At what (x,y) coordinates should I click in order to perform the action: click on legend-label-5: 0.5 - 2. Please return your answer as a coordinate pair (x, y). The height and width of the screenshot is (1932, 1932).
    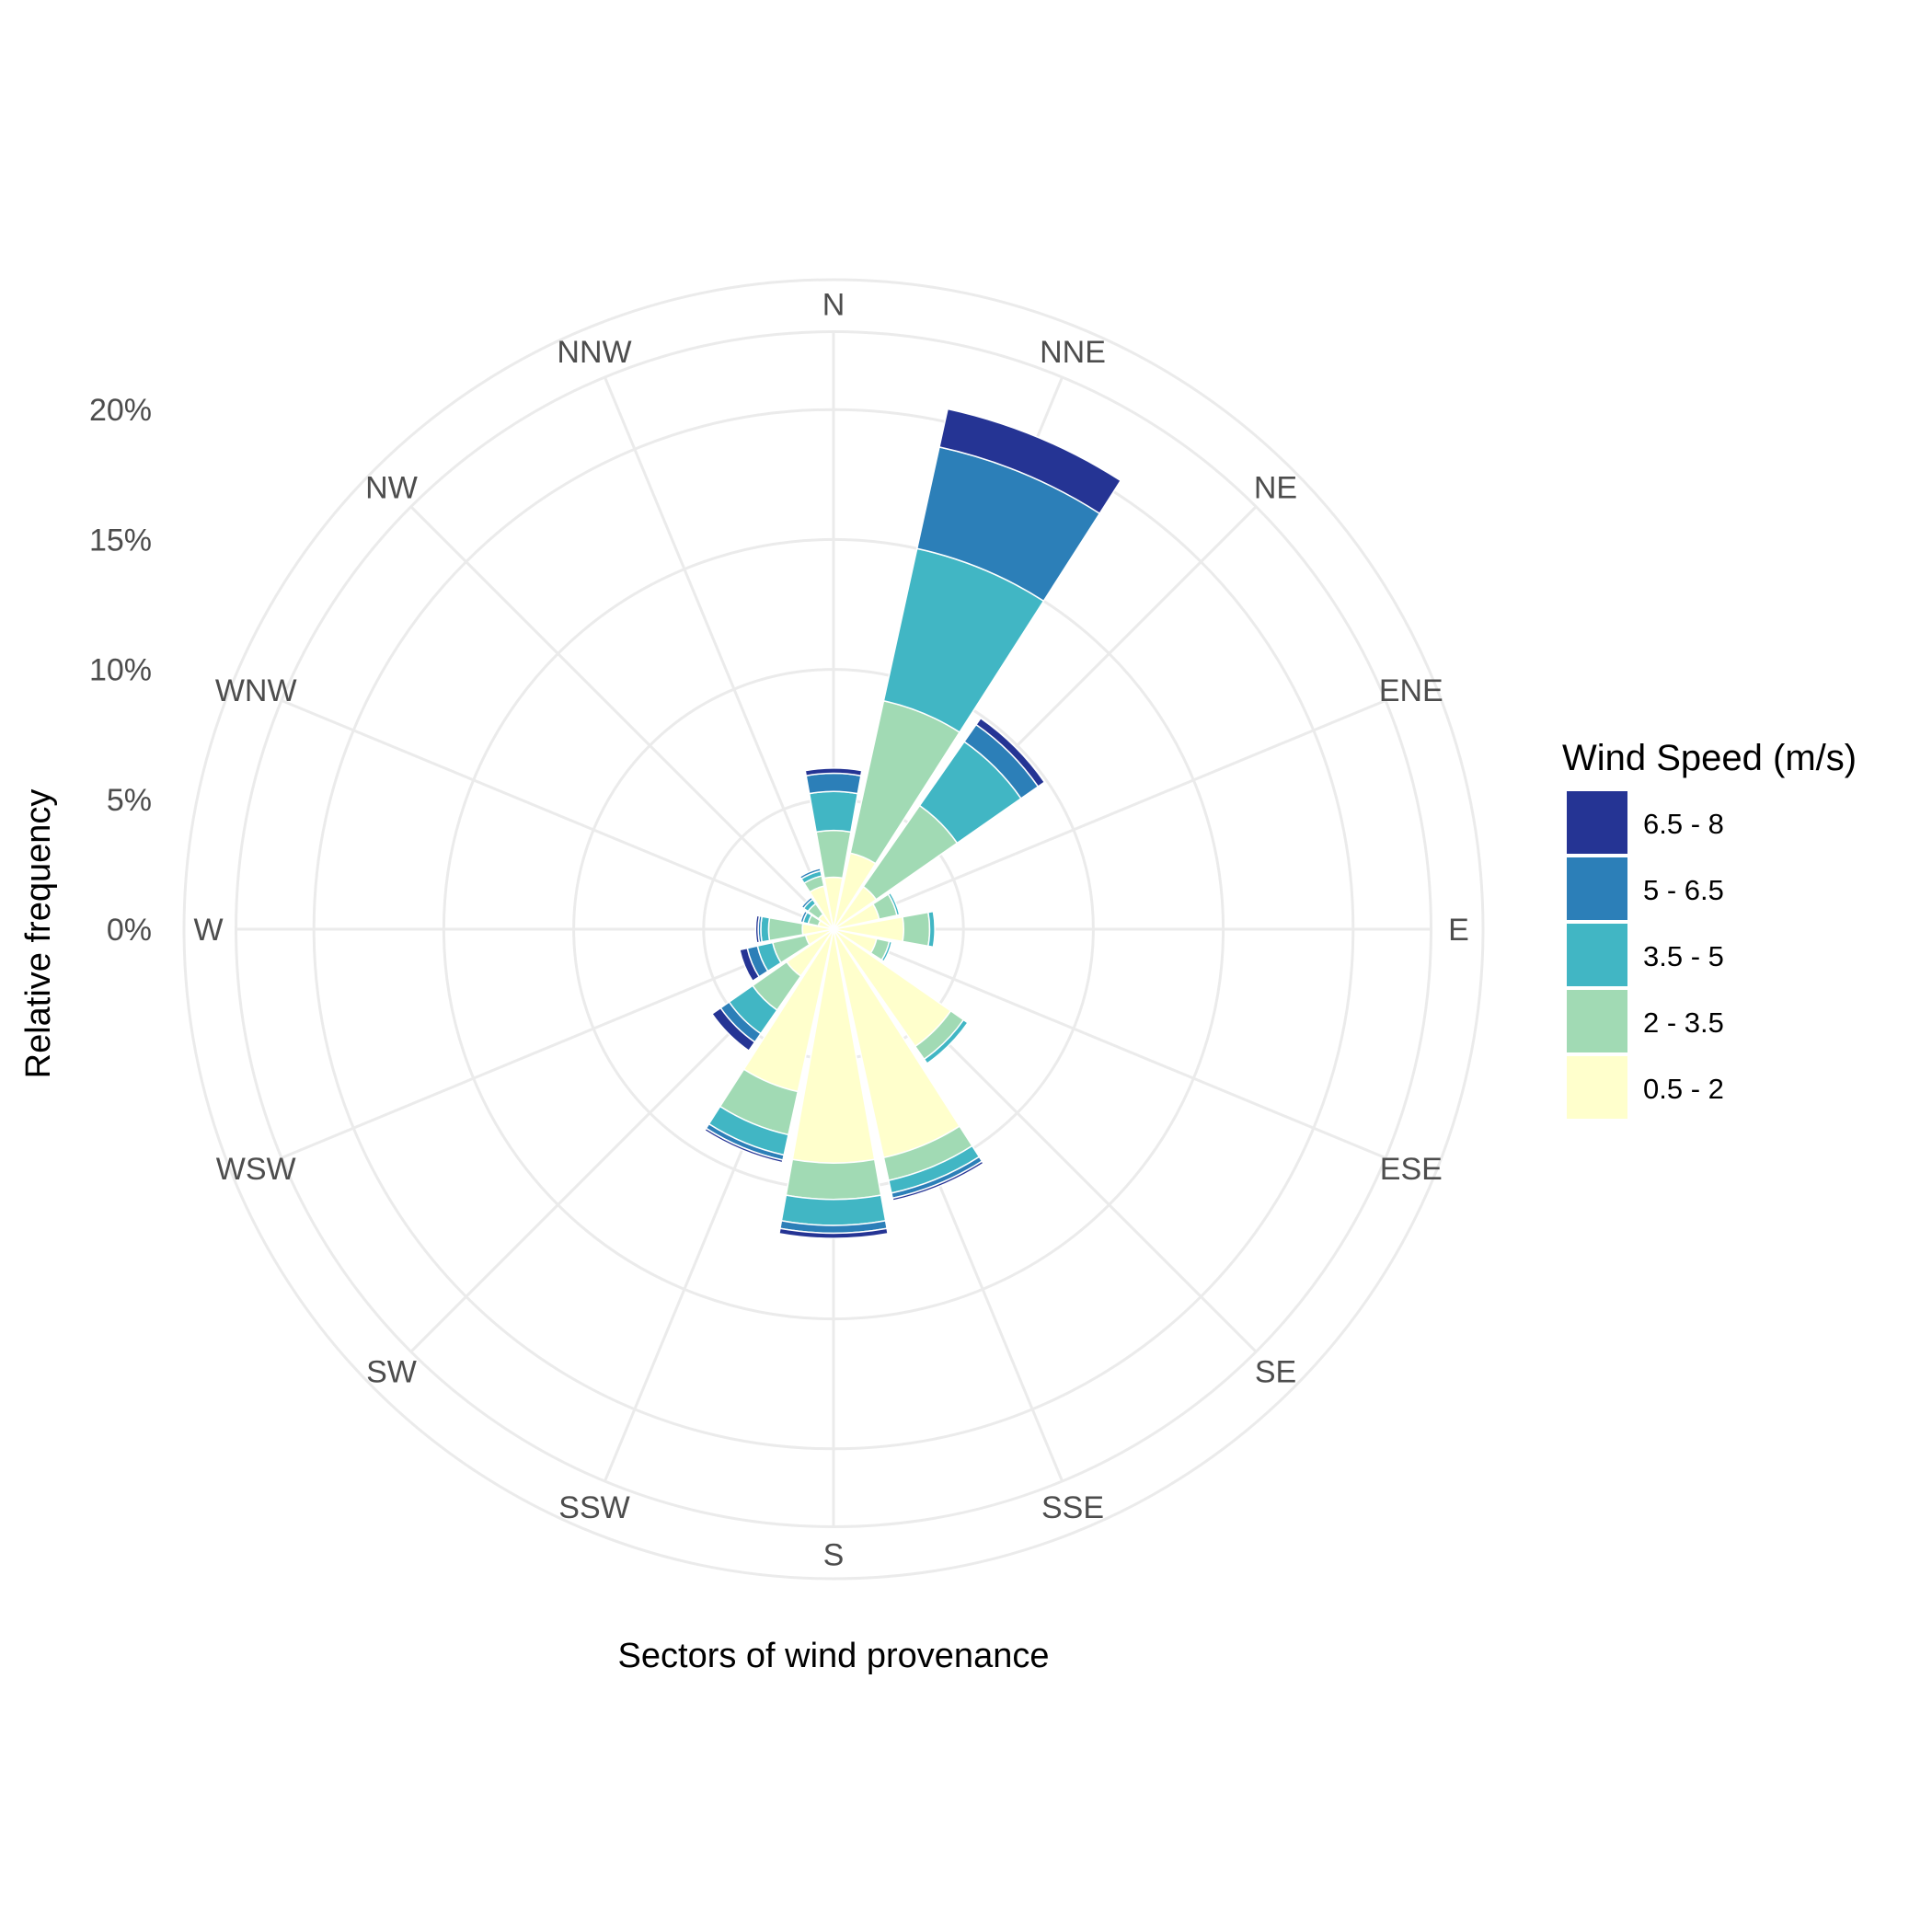
    Looking at the image, I should click on (1683, 1089).